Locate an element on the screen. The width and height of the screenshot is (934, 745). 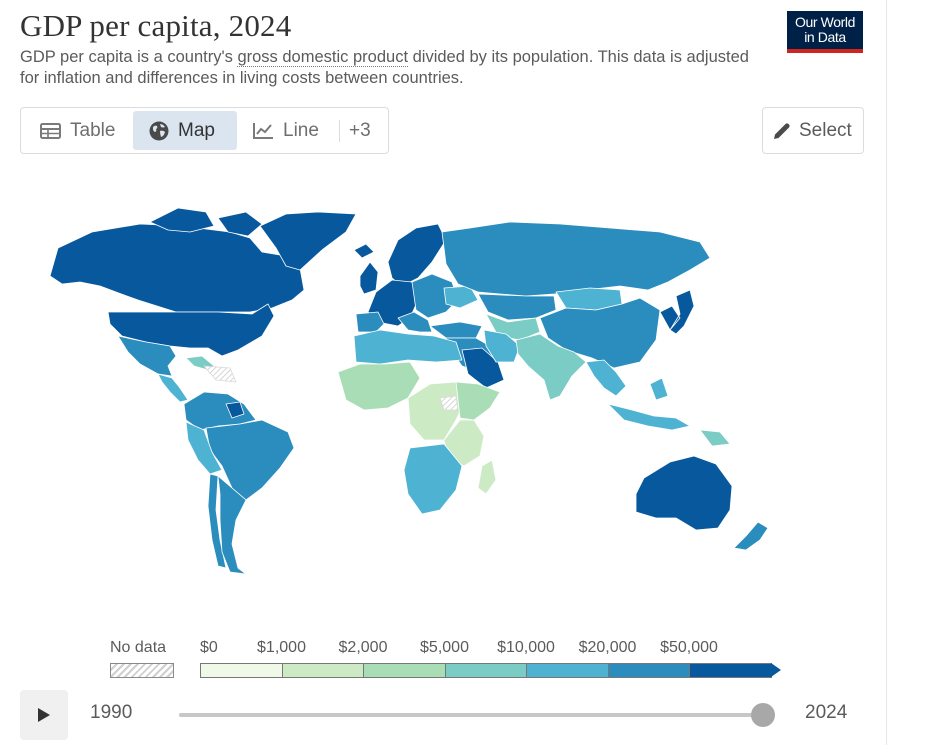
map-region-kazakhstan is located at coordinates (517, 307).